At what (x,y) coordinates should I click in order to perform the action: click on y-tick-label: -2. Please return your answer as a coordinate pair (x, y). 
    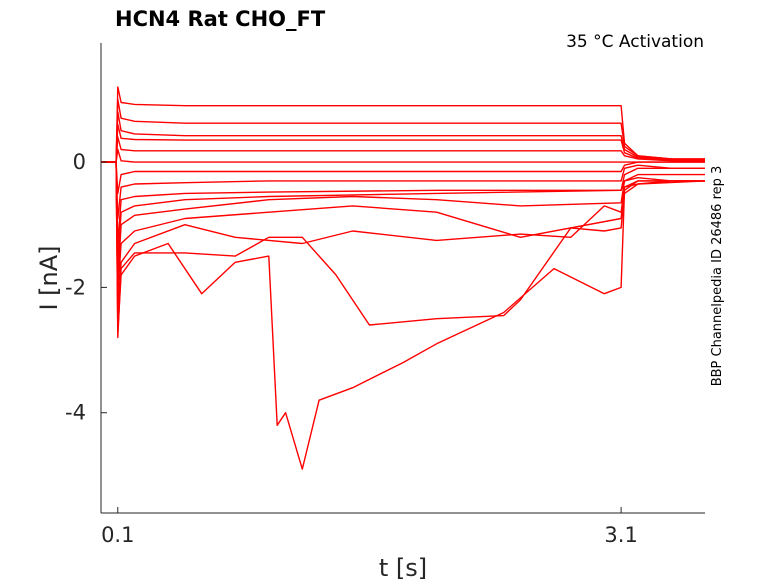
    Looking at the image, I should click on (75, 287).